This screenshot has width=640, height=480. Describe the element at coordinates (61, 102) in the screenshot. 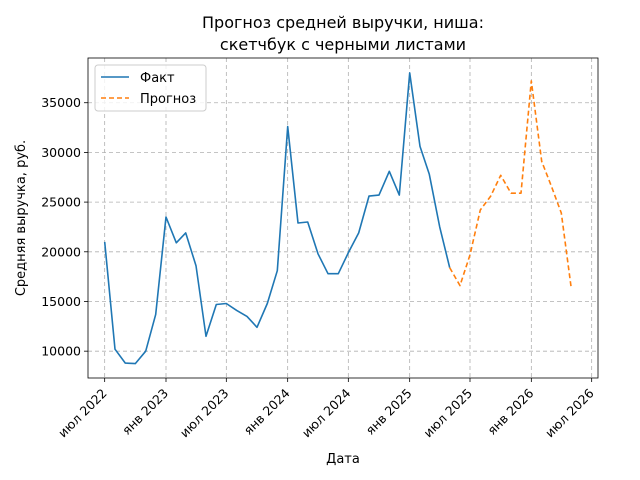

I see `y-tick-label: 35000` at that location.